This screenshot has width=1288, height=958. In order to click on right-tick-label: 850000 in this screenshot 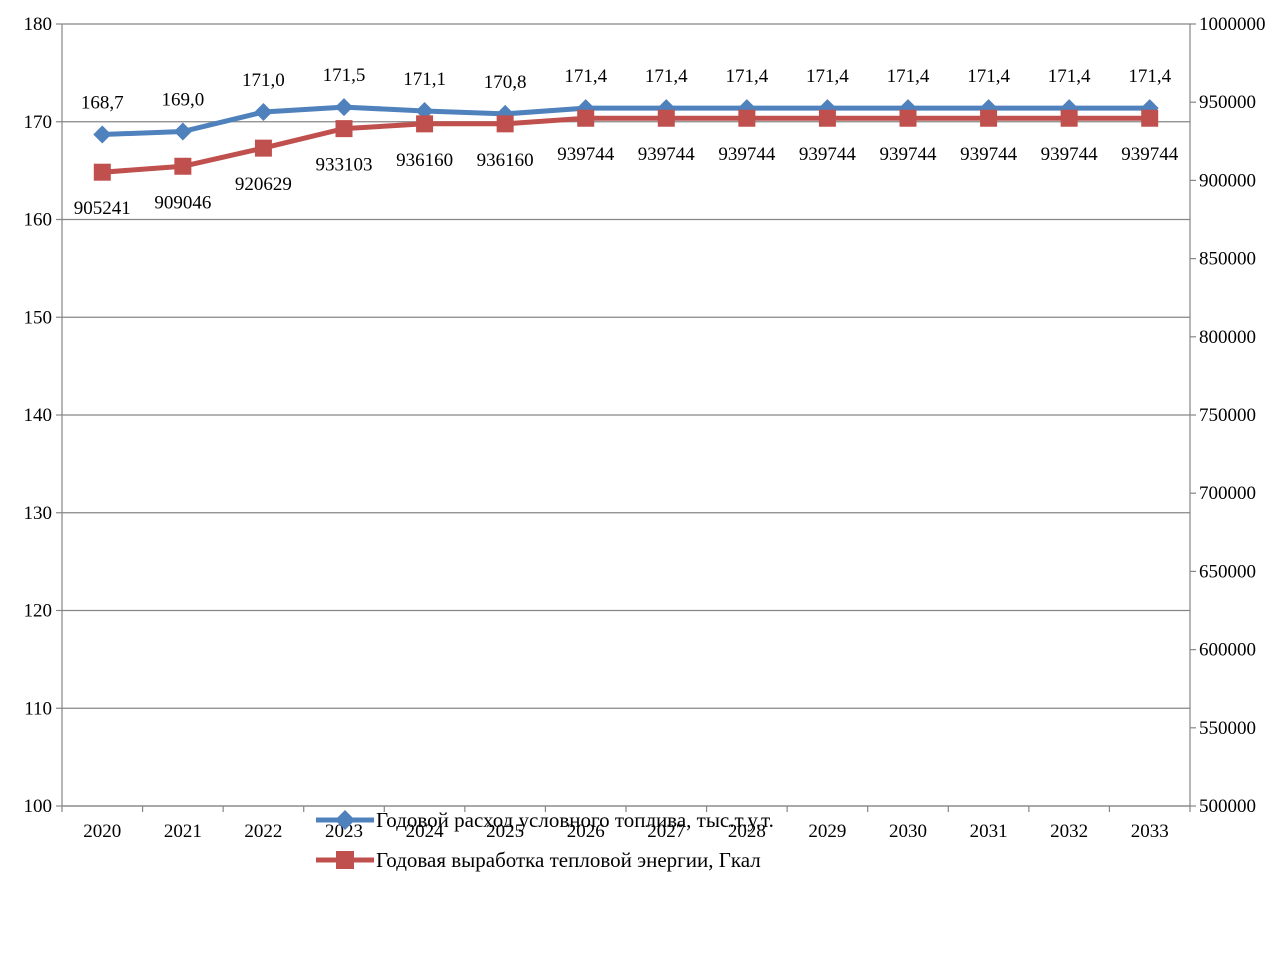, I will do `click(1227, 259)`.